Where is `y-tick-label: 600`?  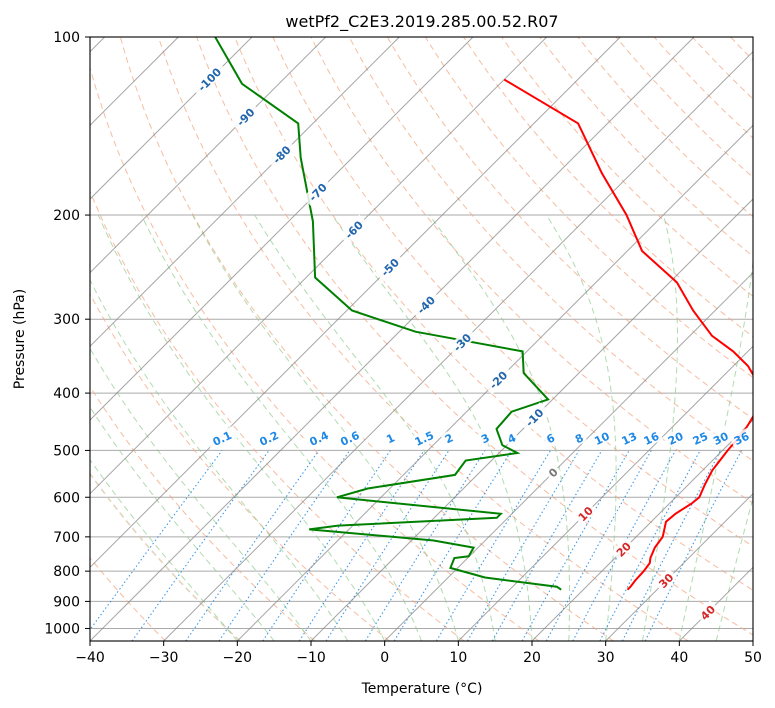
y-tick-label: 600 is located at coordinates (66, 498).